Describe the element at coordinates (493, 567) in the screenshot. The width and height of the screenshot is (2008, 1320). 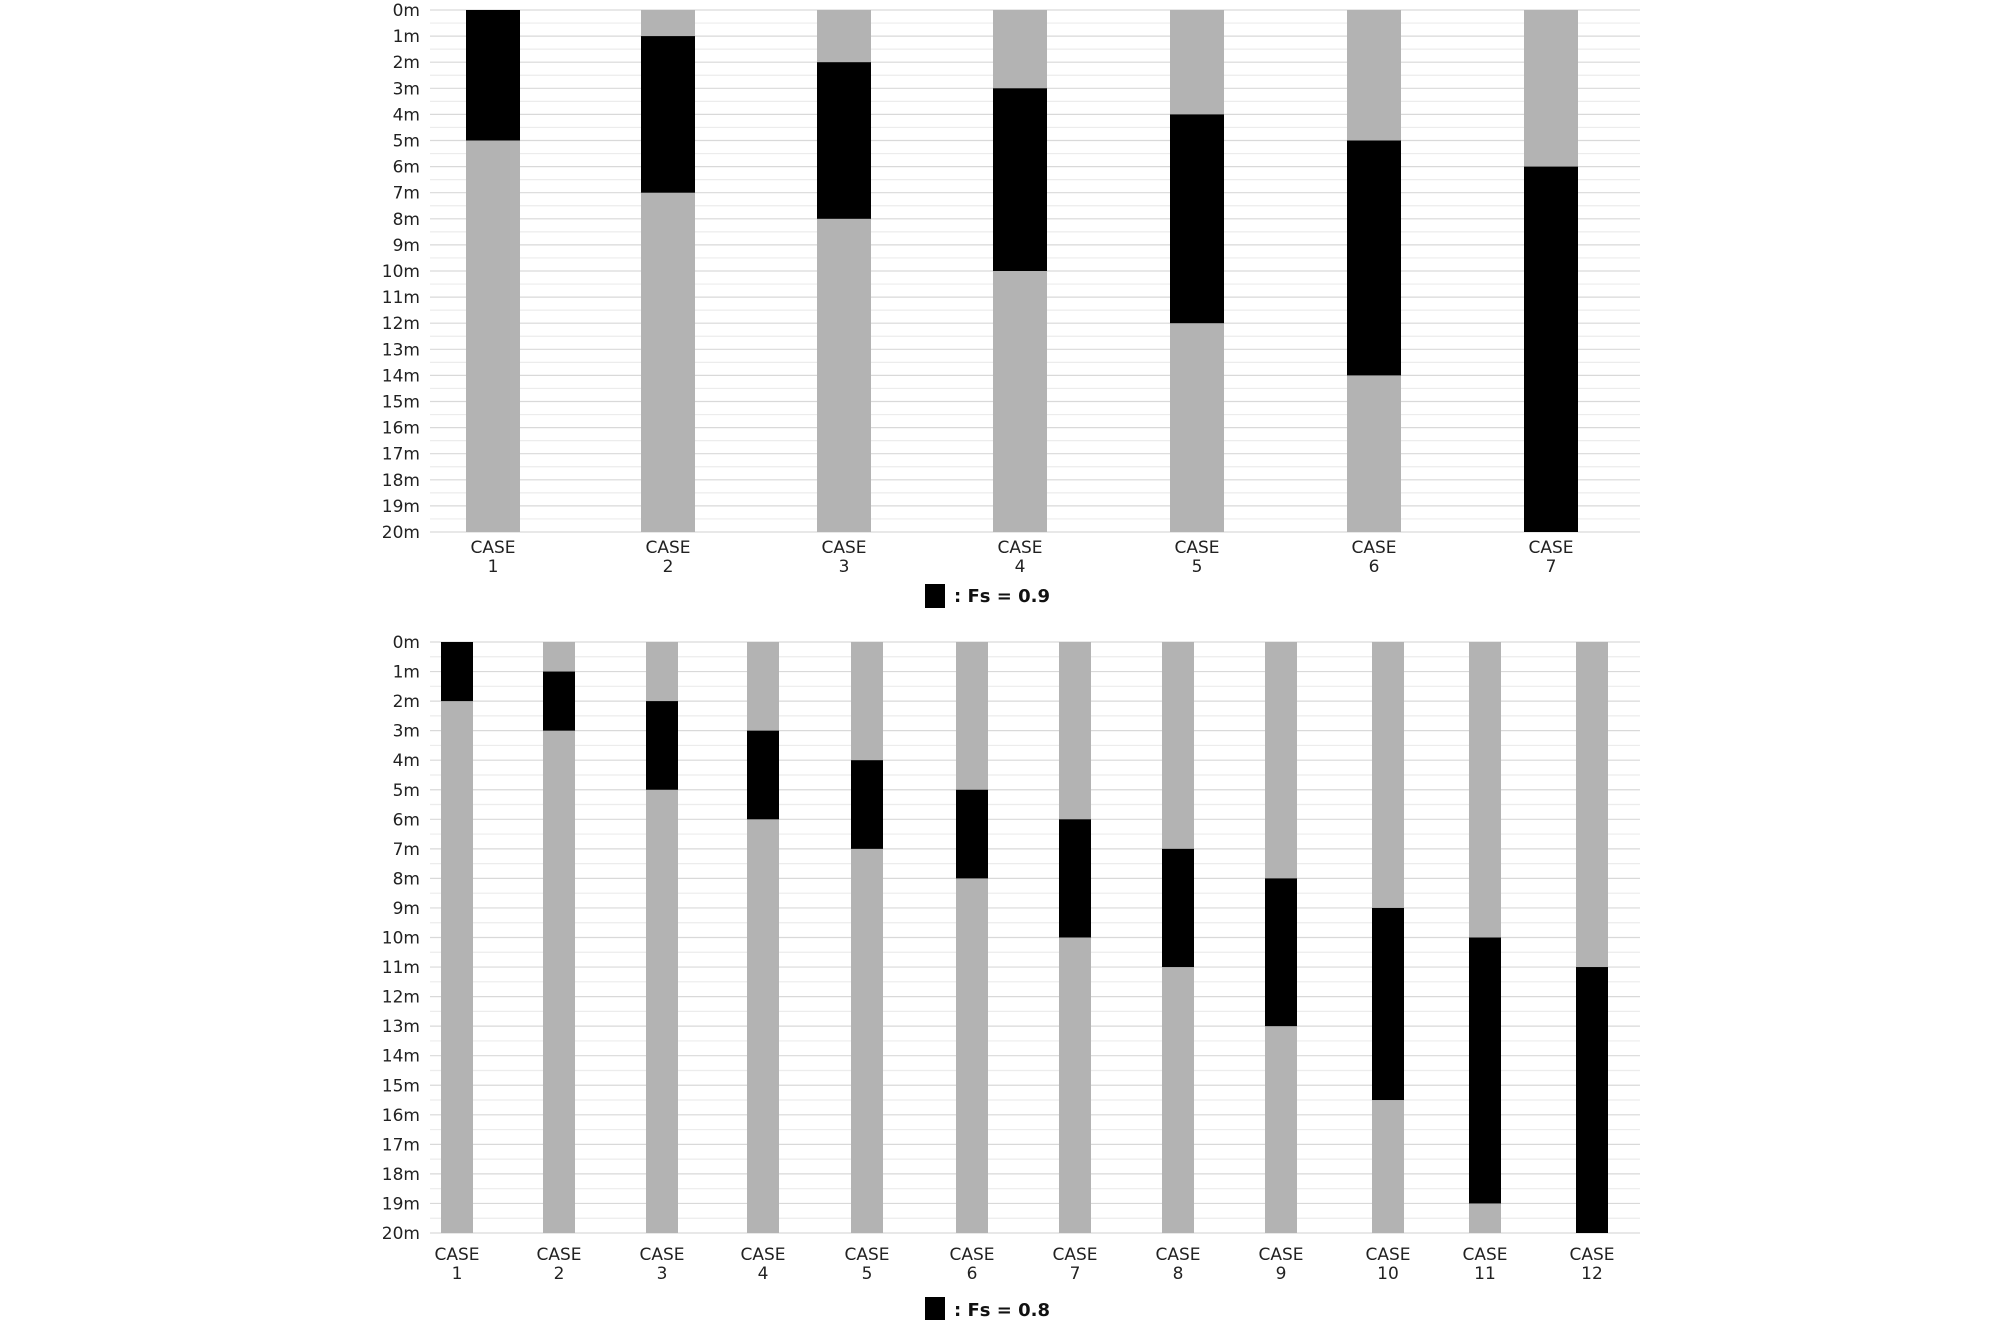
I see `category-number: 1` at that location.